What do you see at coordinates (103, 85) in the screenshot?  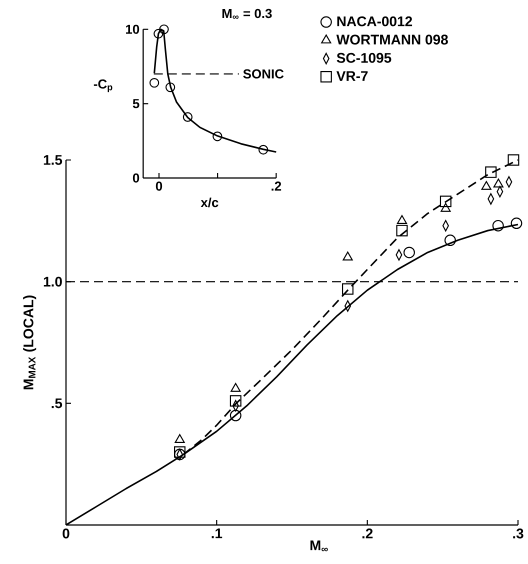 I see `y-axis-title: -C$_{p}$` at bounding box center [103, 85].